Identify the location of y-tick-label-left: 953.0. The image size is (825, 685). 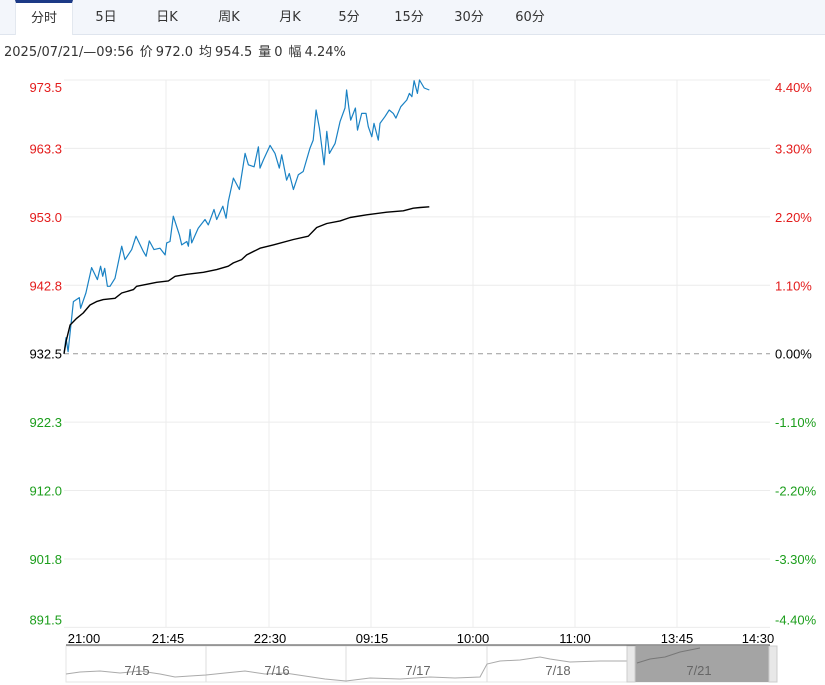
(45, 217).